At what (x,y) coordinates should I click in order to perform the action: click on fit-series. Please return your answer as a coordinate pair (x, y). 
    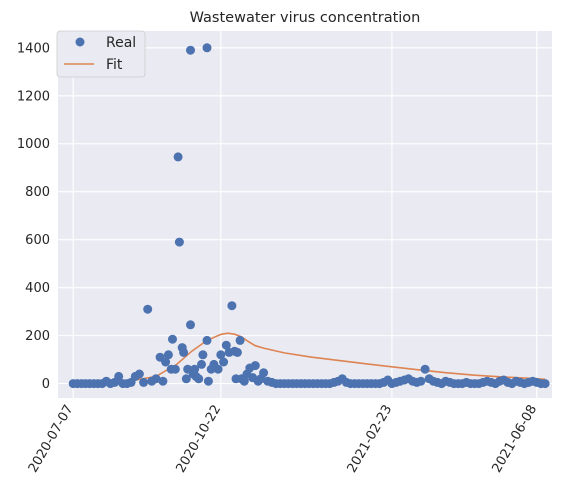
    Looking at the image, I should click on (309, 358).